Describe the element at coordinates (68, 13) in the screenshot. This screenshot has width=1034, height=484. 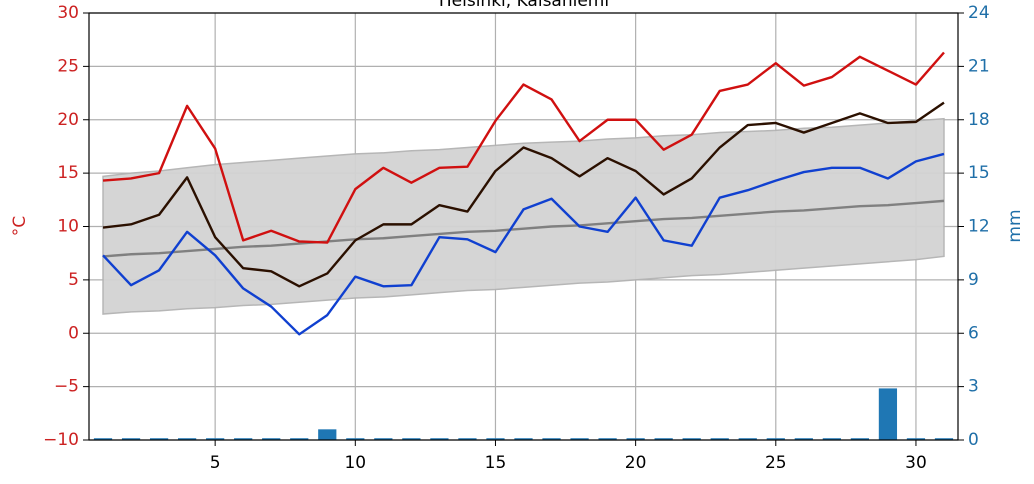
I see `y-tick-label: 30` at that location.